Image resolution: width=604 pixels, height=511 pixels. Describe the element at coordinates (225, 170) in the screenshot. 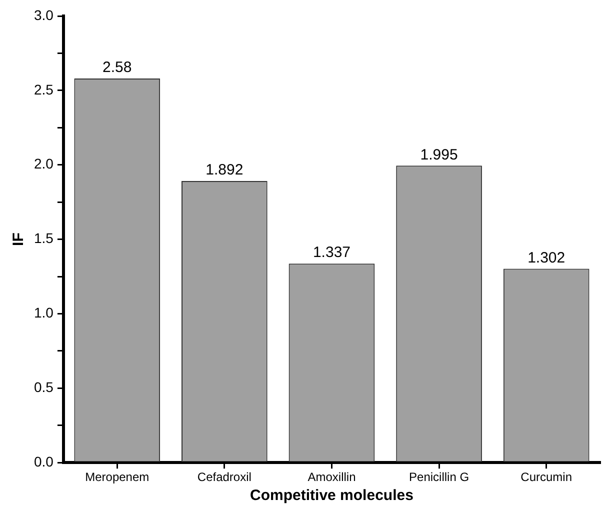

I see `data-label: 1.892` at that location.